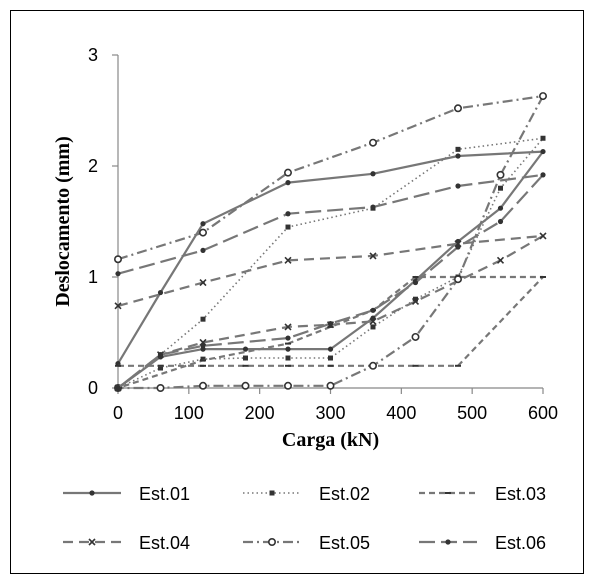  Describe the element at coordinates (63, 221) in the screenshot. I see `y-axis-title: Deslocamento (mm)` at that location.